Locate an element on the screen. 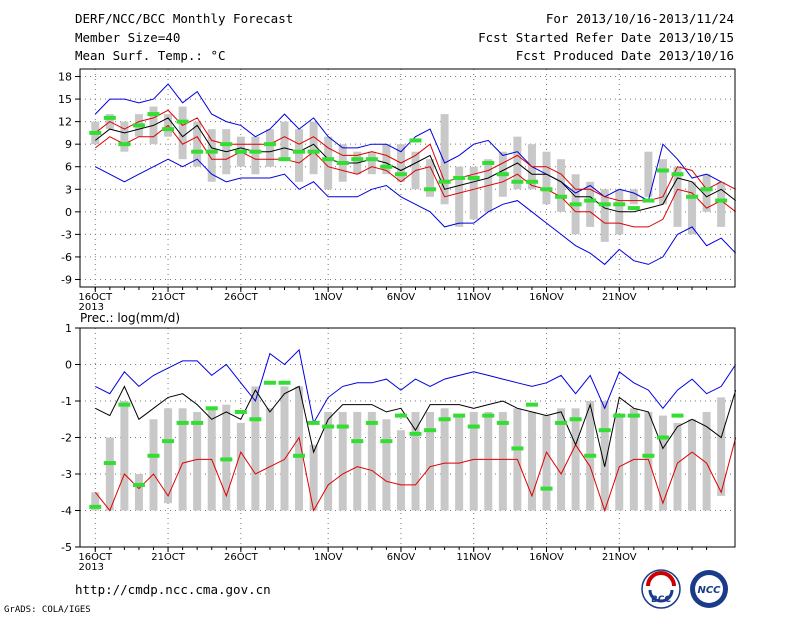  ncc-logo-icon: NCC is located at coordinates (709, 589).